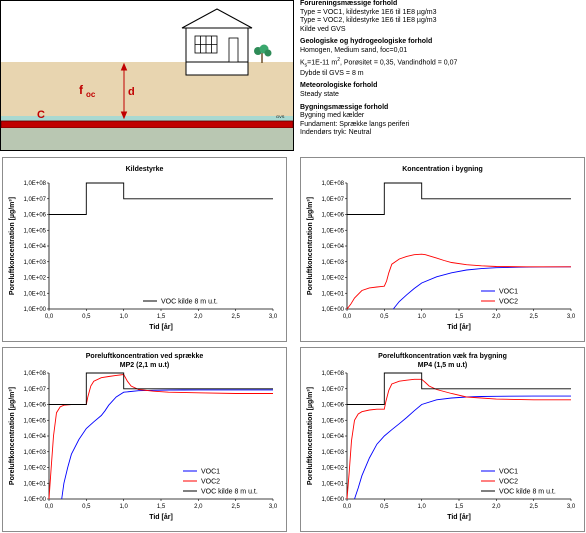  I want to click on aquifer, so click(147, 139).